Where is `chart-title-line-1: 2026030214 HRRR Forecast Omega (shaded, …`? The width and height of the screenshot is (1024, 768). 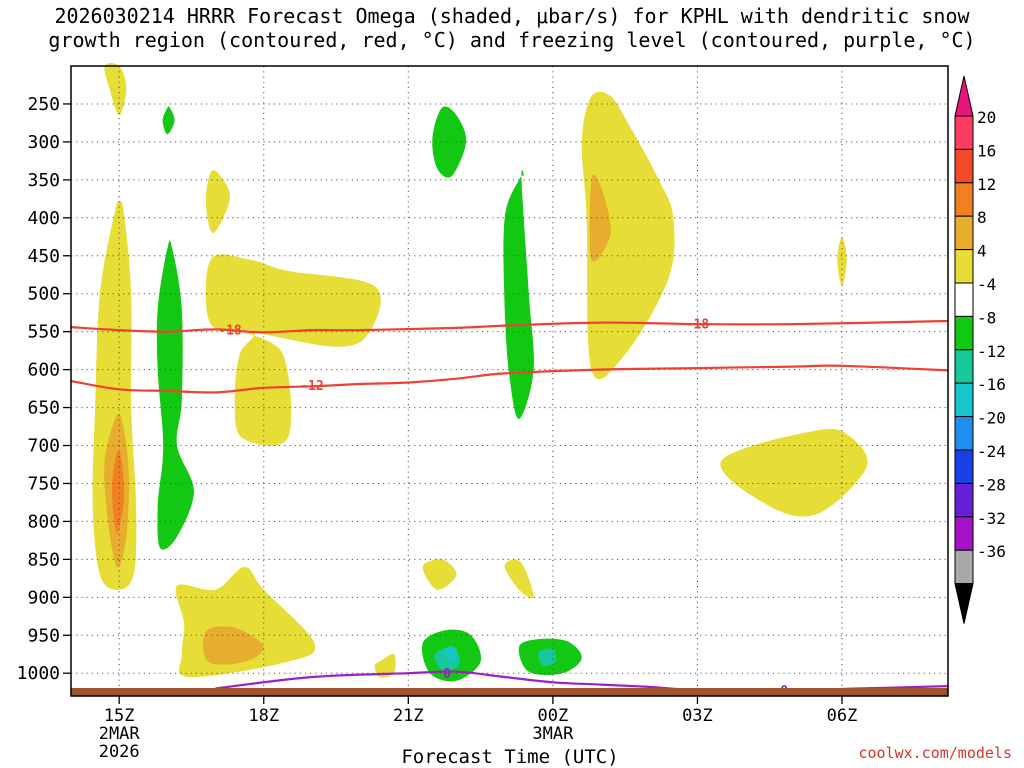 chart-title-line-1: 2026030214 HRRR Forecast Omega (shaded, … is located at coordinates (512, 16).